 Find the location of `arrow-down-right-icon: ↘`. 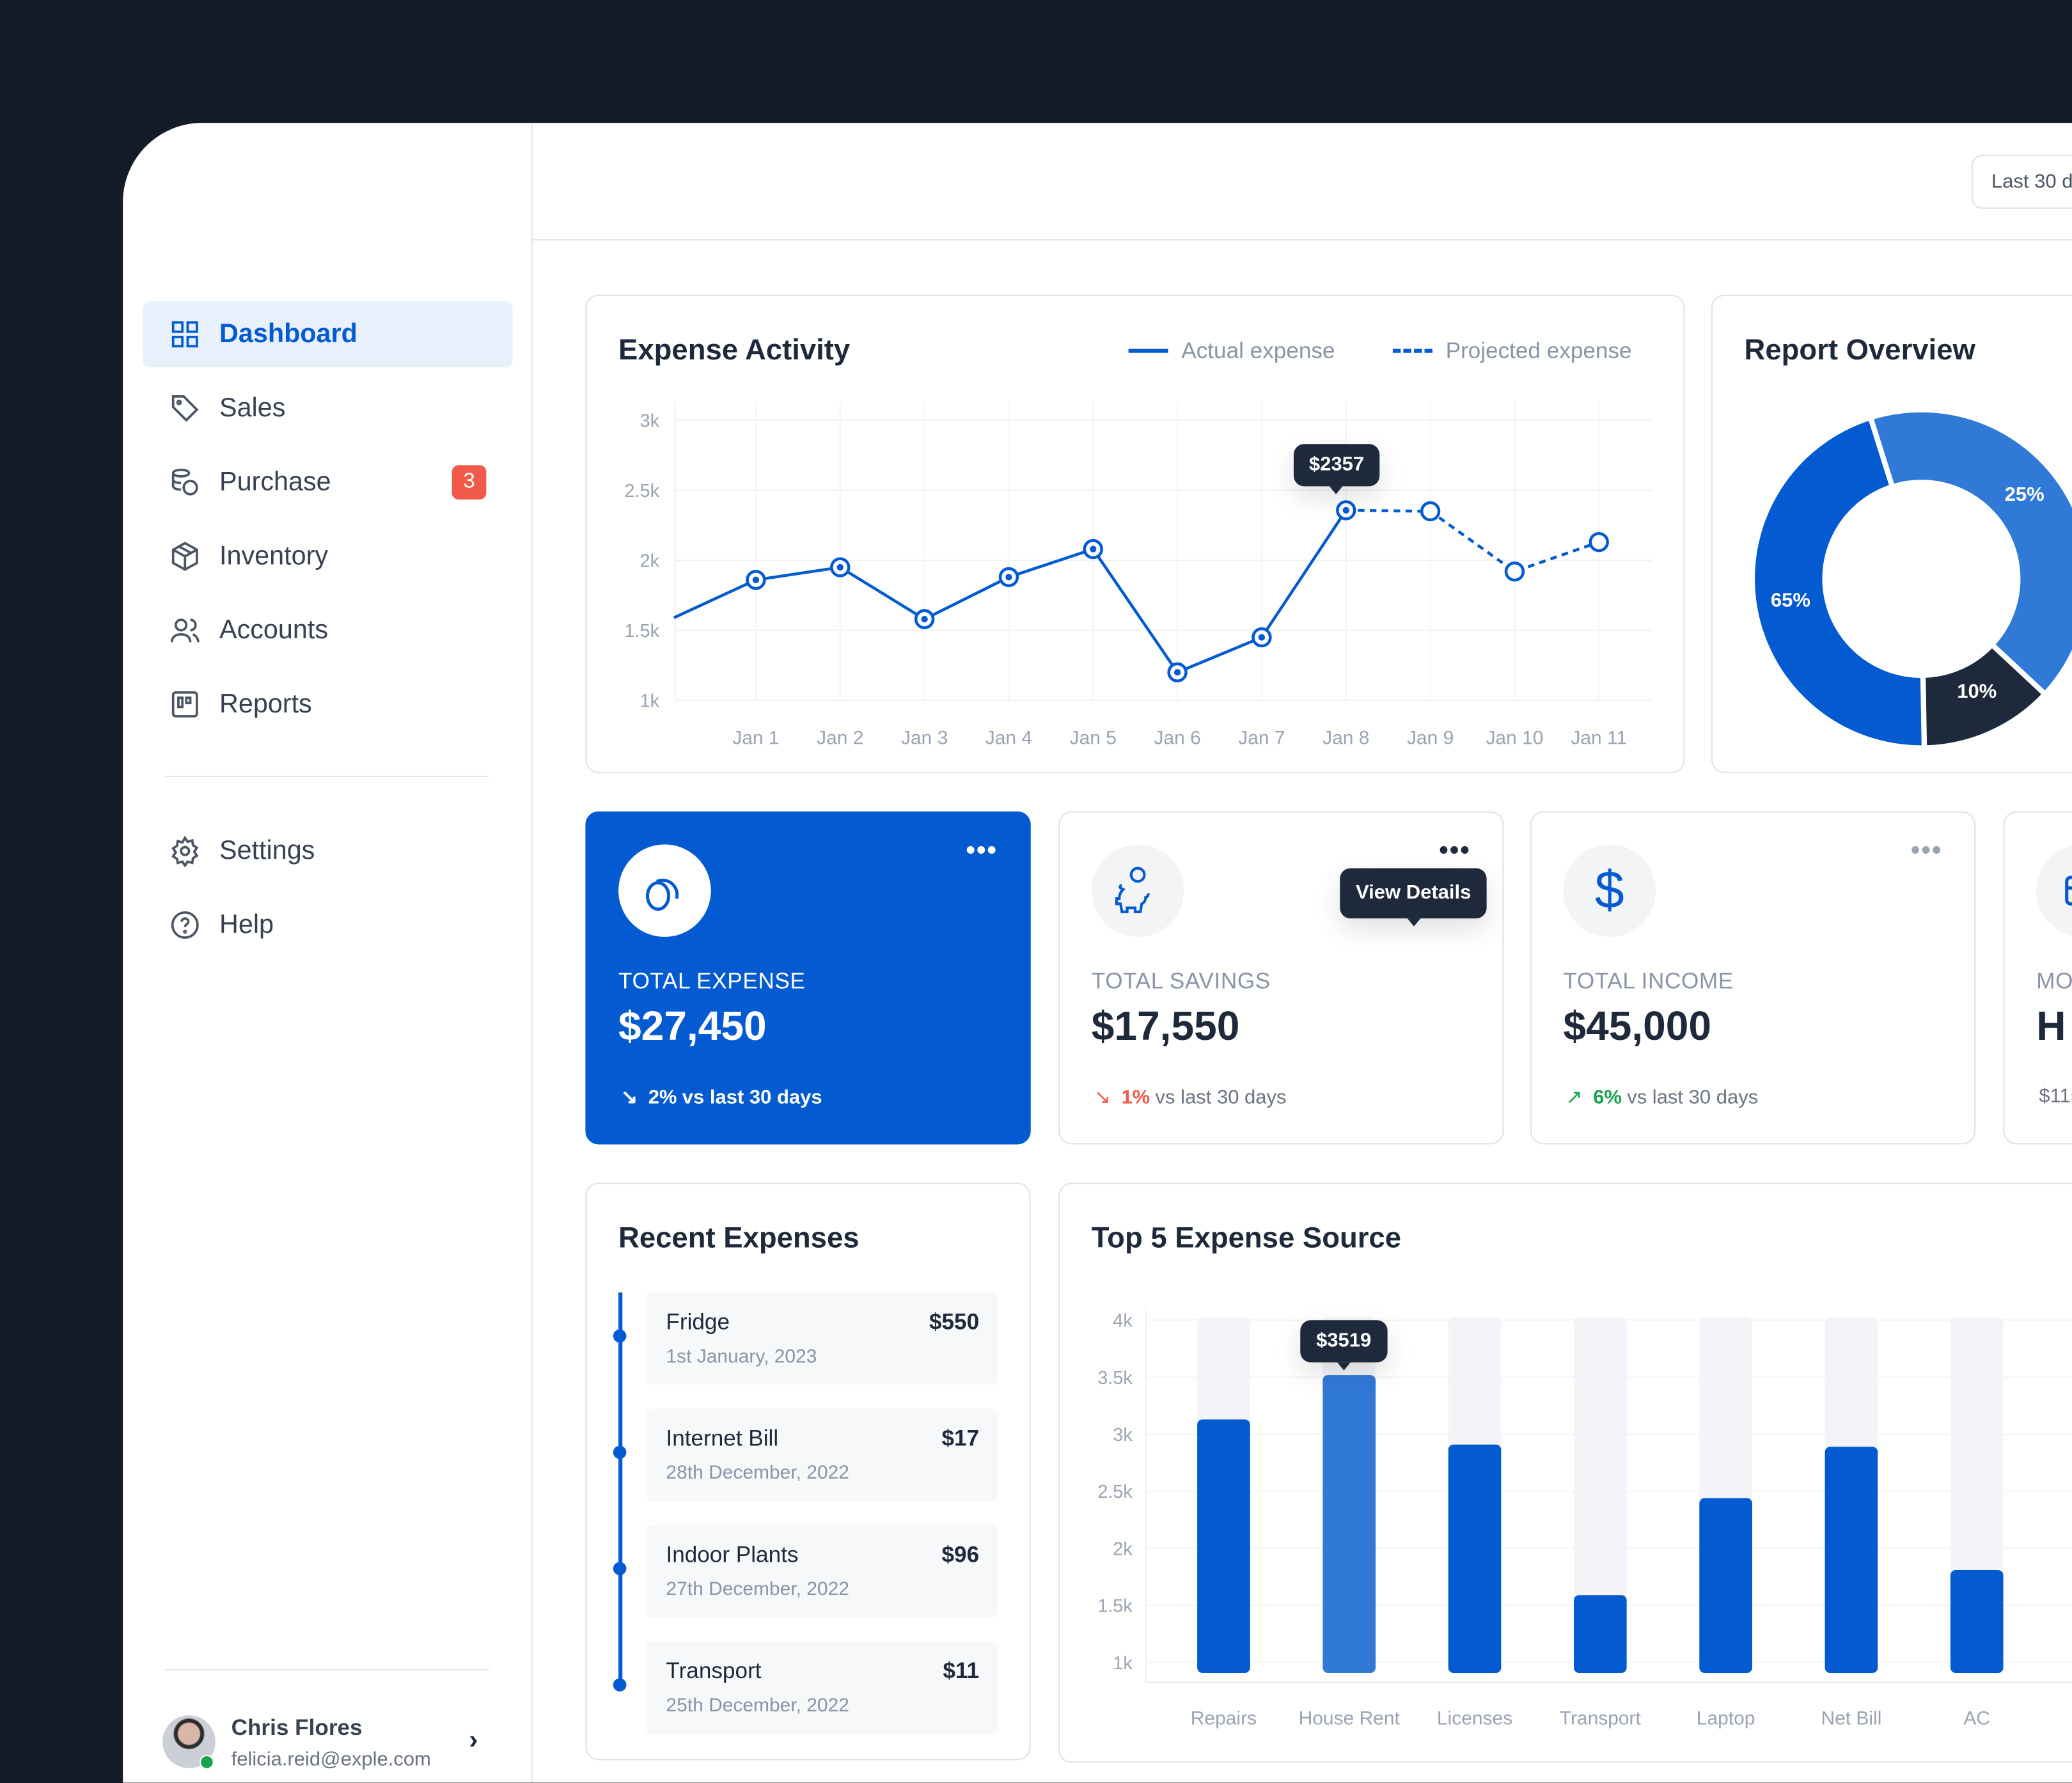

arrow-down-right-icon: ↘ is located at coordinates (629, 1097).